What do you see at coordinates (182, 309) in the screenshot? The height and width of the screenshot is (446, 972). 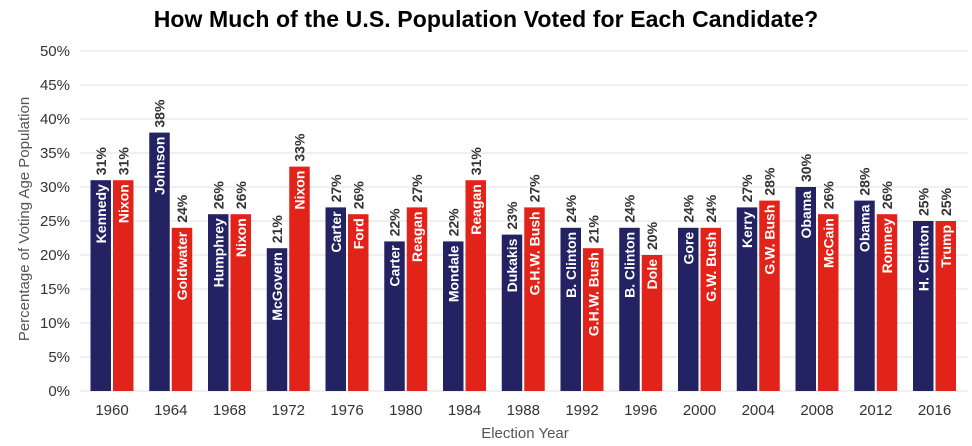 I see `bar-republican-1964` at bounding box center [182, 309].